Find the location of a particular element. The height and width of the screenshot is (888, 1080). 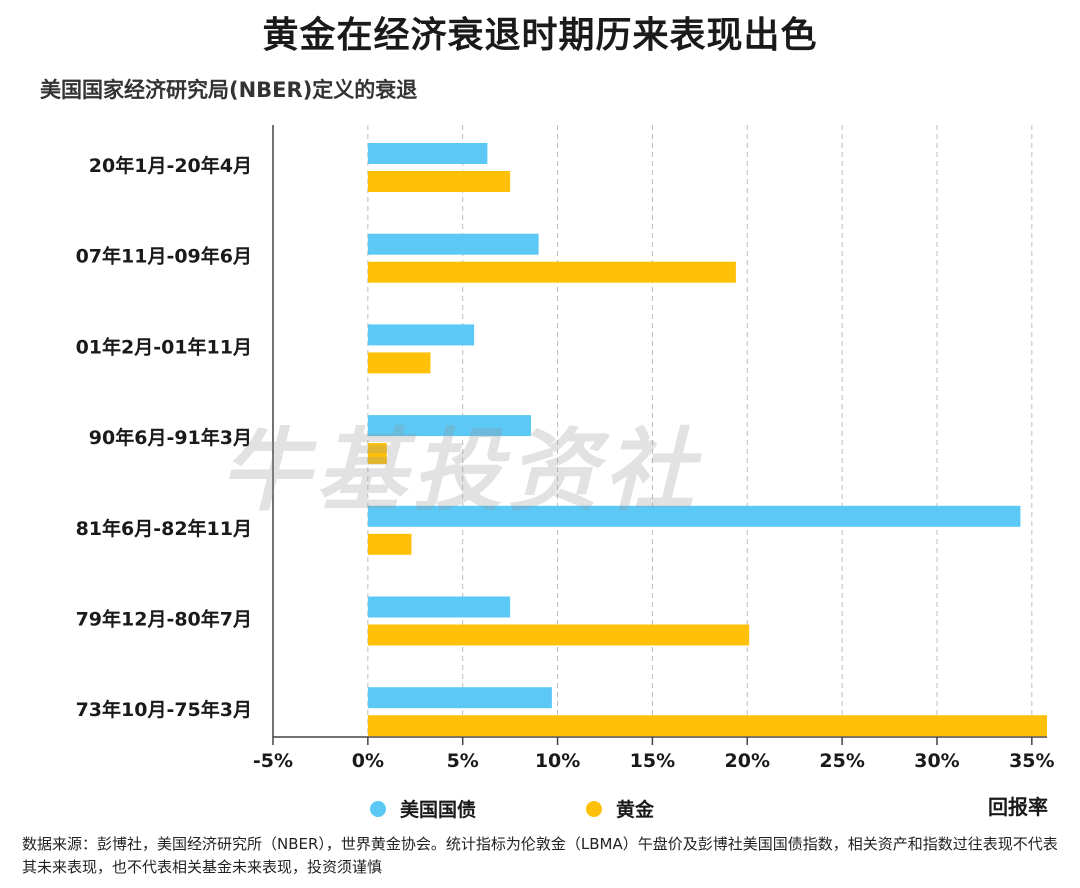

category-label: 07年11月-09年6月 is located at coordinates (164, 256).